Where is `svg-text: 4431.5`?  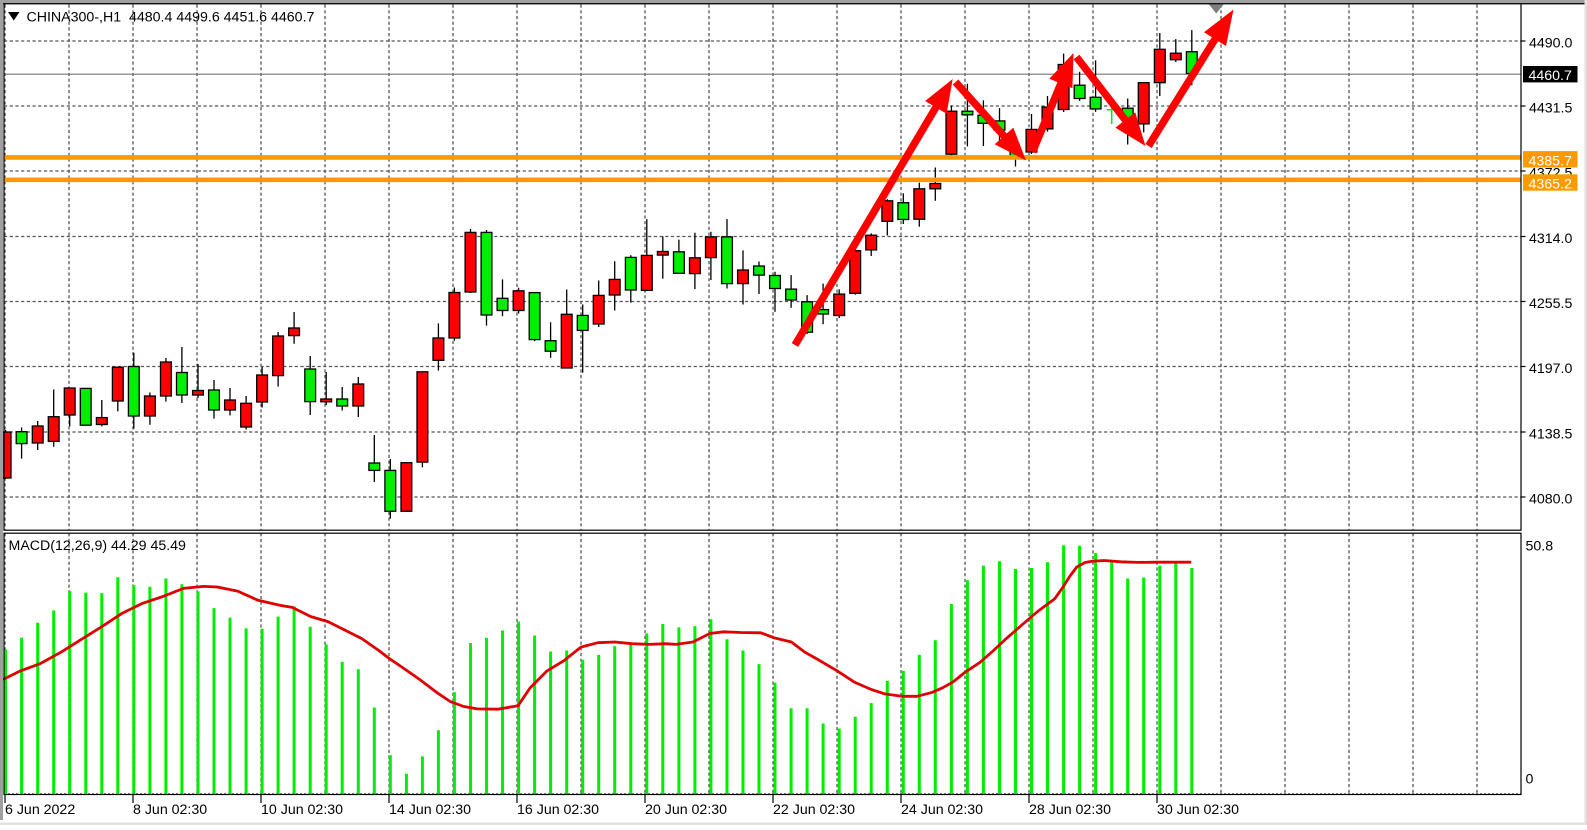
svg-text: 4431.5 is located at coordinates (1551, 108).